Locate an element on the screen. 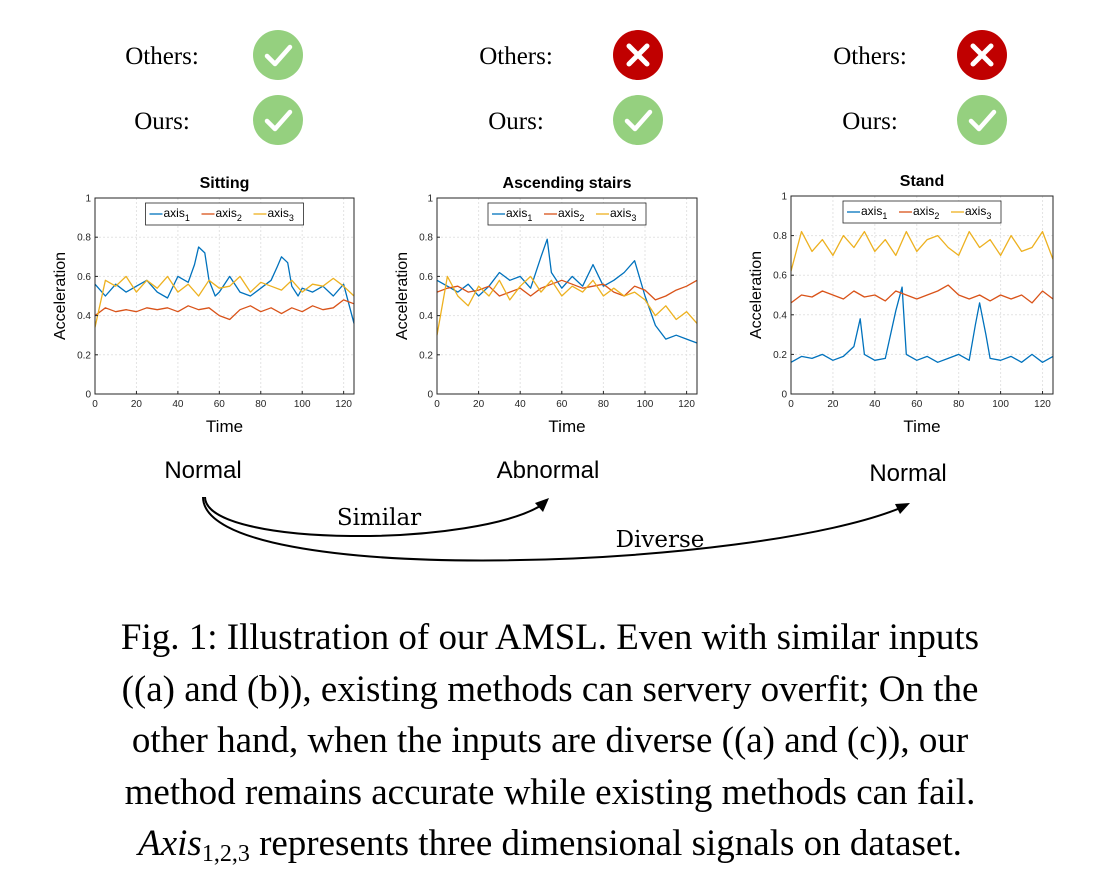  diverse-label: Diverse is located at coordinates (660, 540).